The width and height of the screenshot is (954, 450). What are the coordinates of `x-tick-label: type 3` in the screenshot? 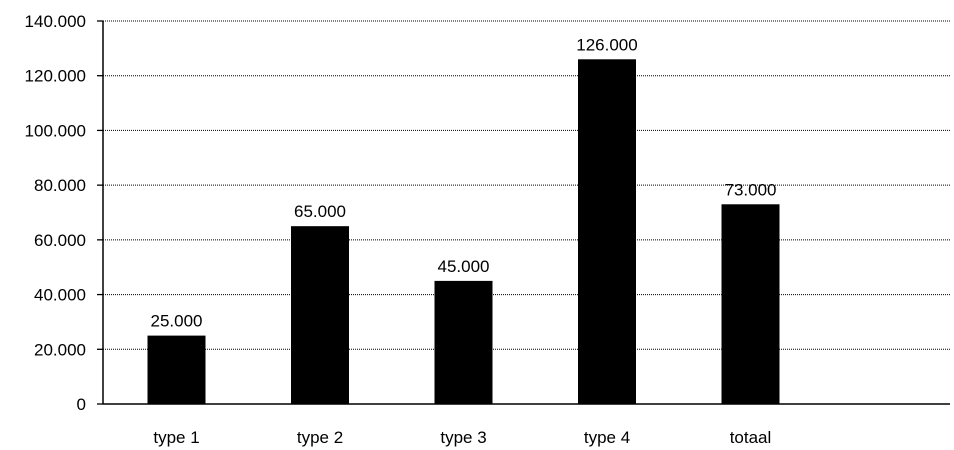 It's located at (463, 437).